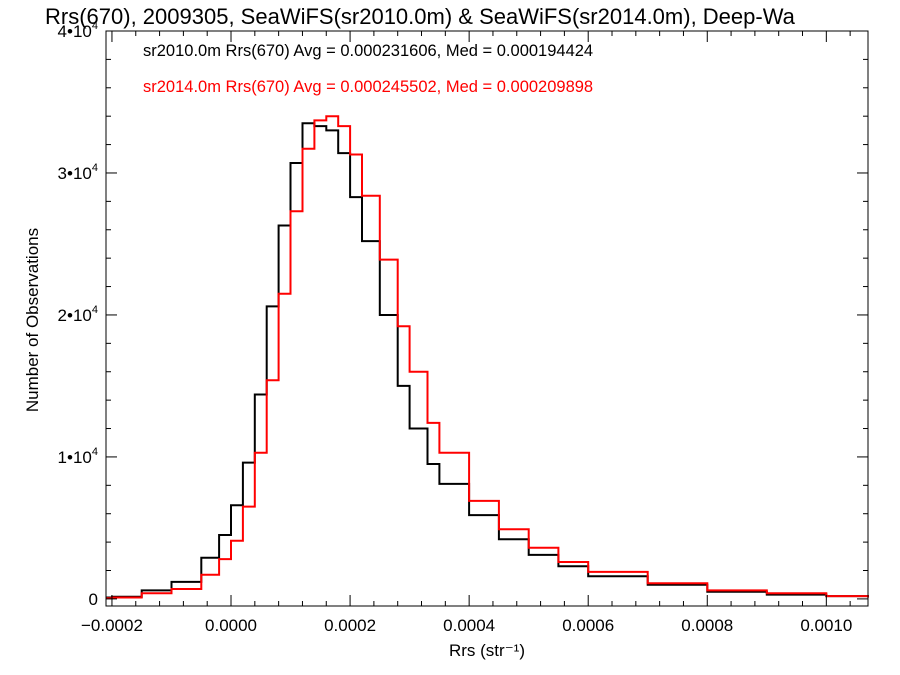 This screenshot has height=675, width=900. I want to click on y-axis-label: Number of Observations, so click(32, 320).